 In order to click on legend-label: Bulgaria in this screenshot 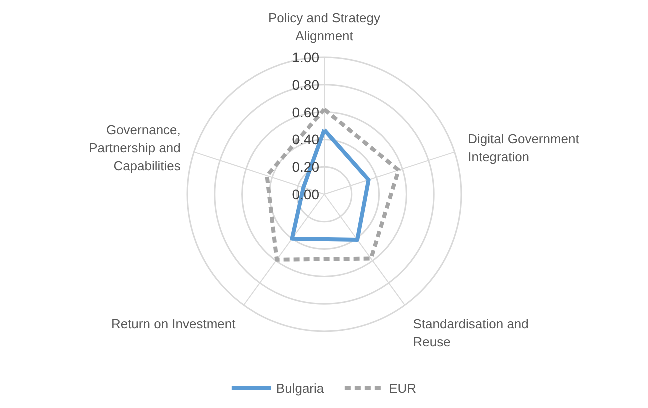, I will do `click(300, 388)`.